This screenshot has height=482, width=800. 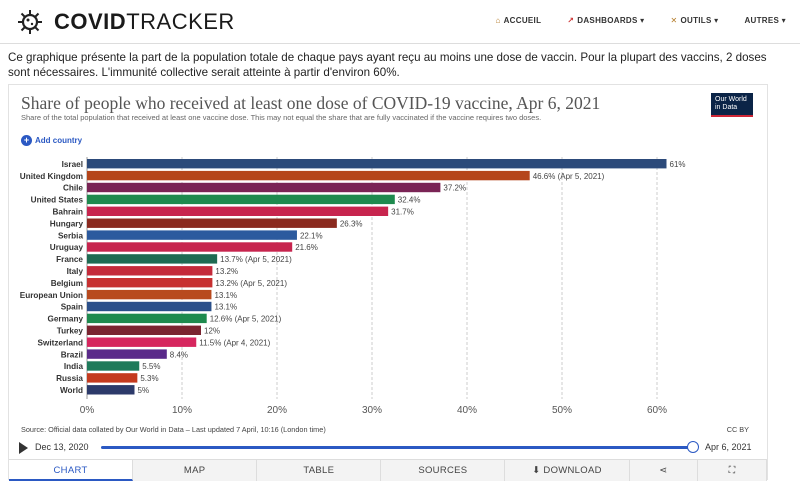 I want to click on value-label: 26.3%, so click(x=351, y=223).